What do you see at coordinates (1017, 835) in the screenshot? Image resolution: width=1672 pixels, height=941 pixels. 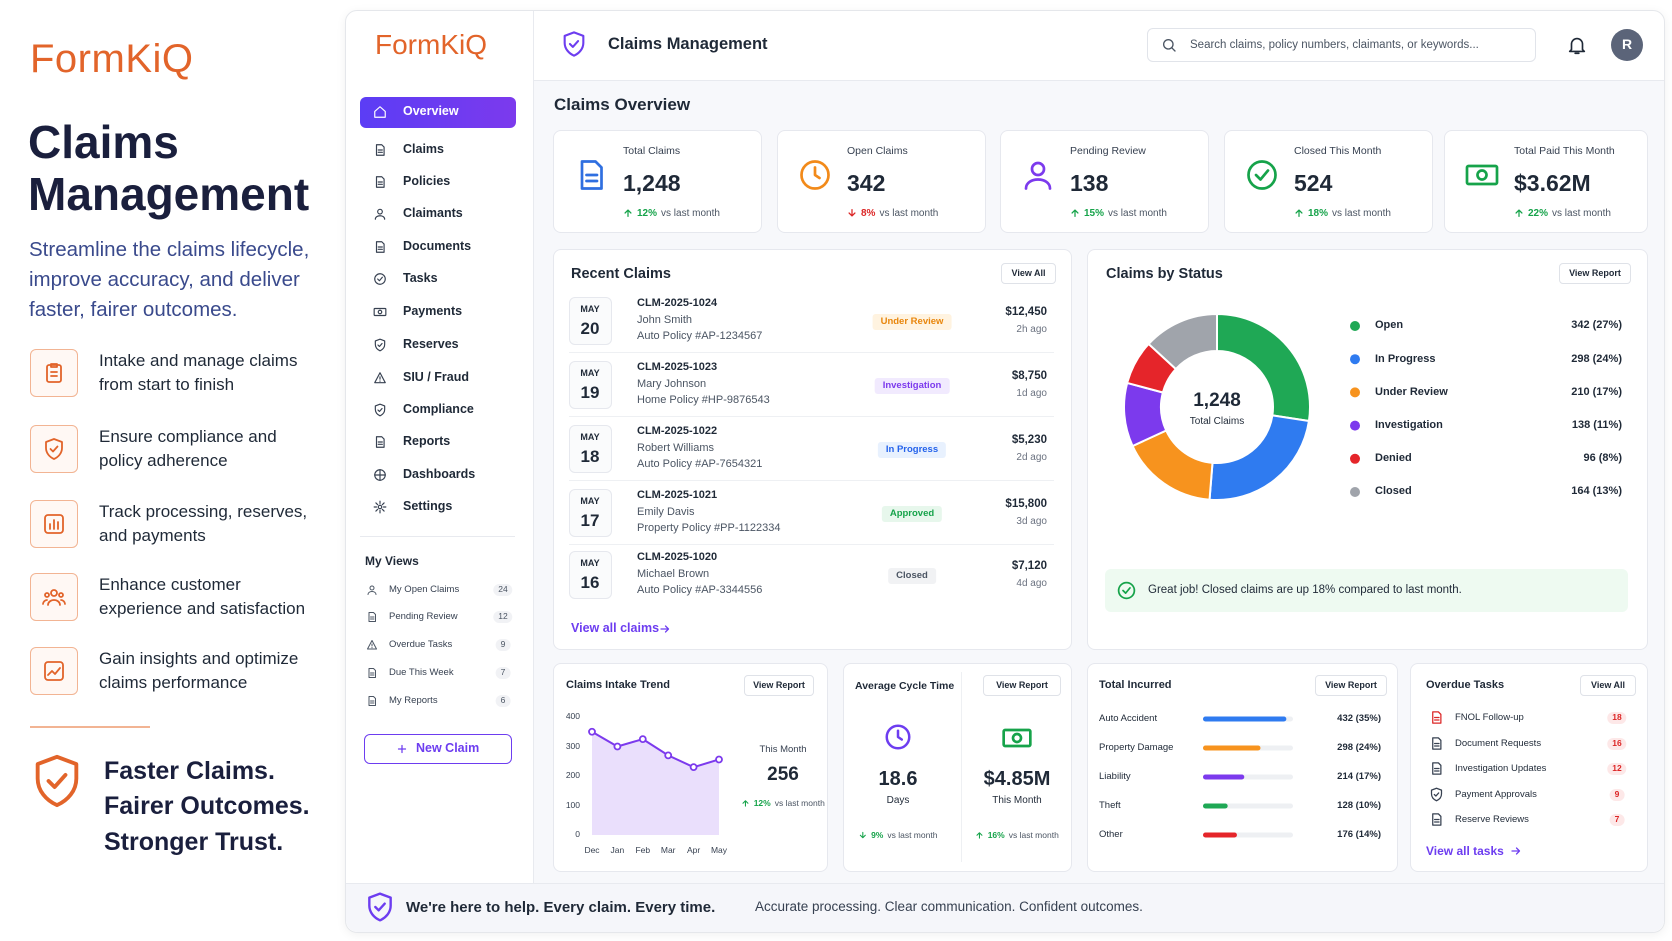 I see `change: 16% vs last month` at bounding box center [1017, 835].